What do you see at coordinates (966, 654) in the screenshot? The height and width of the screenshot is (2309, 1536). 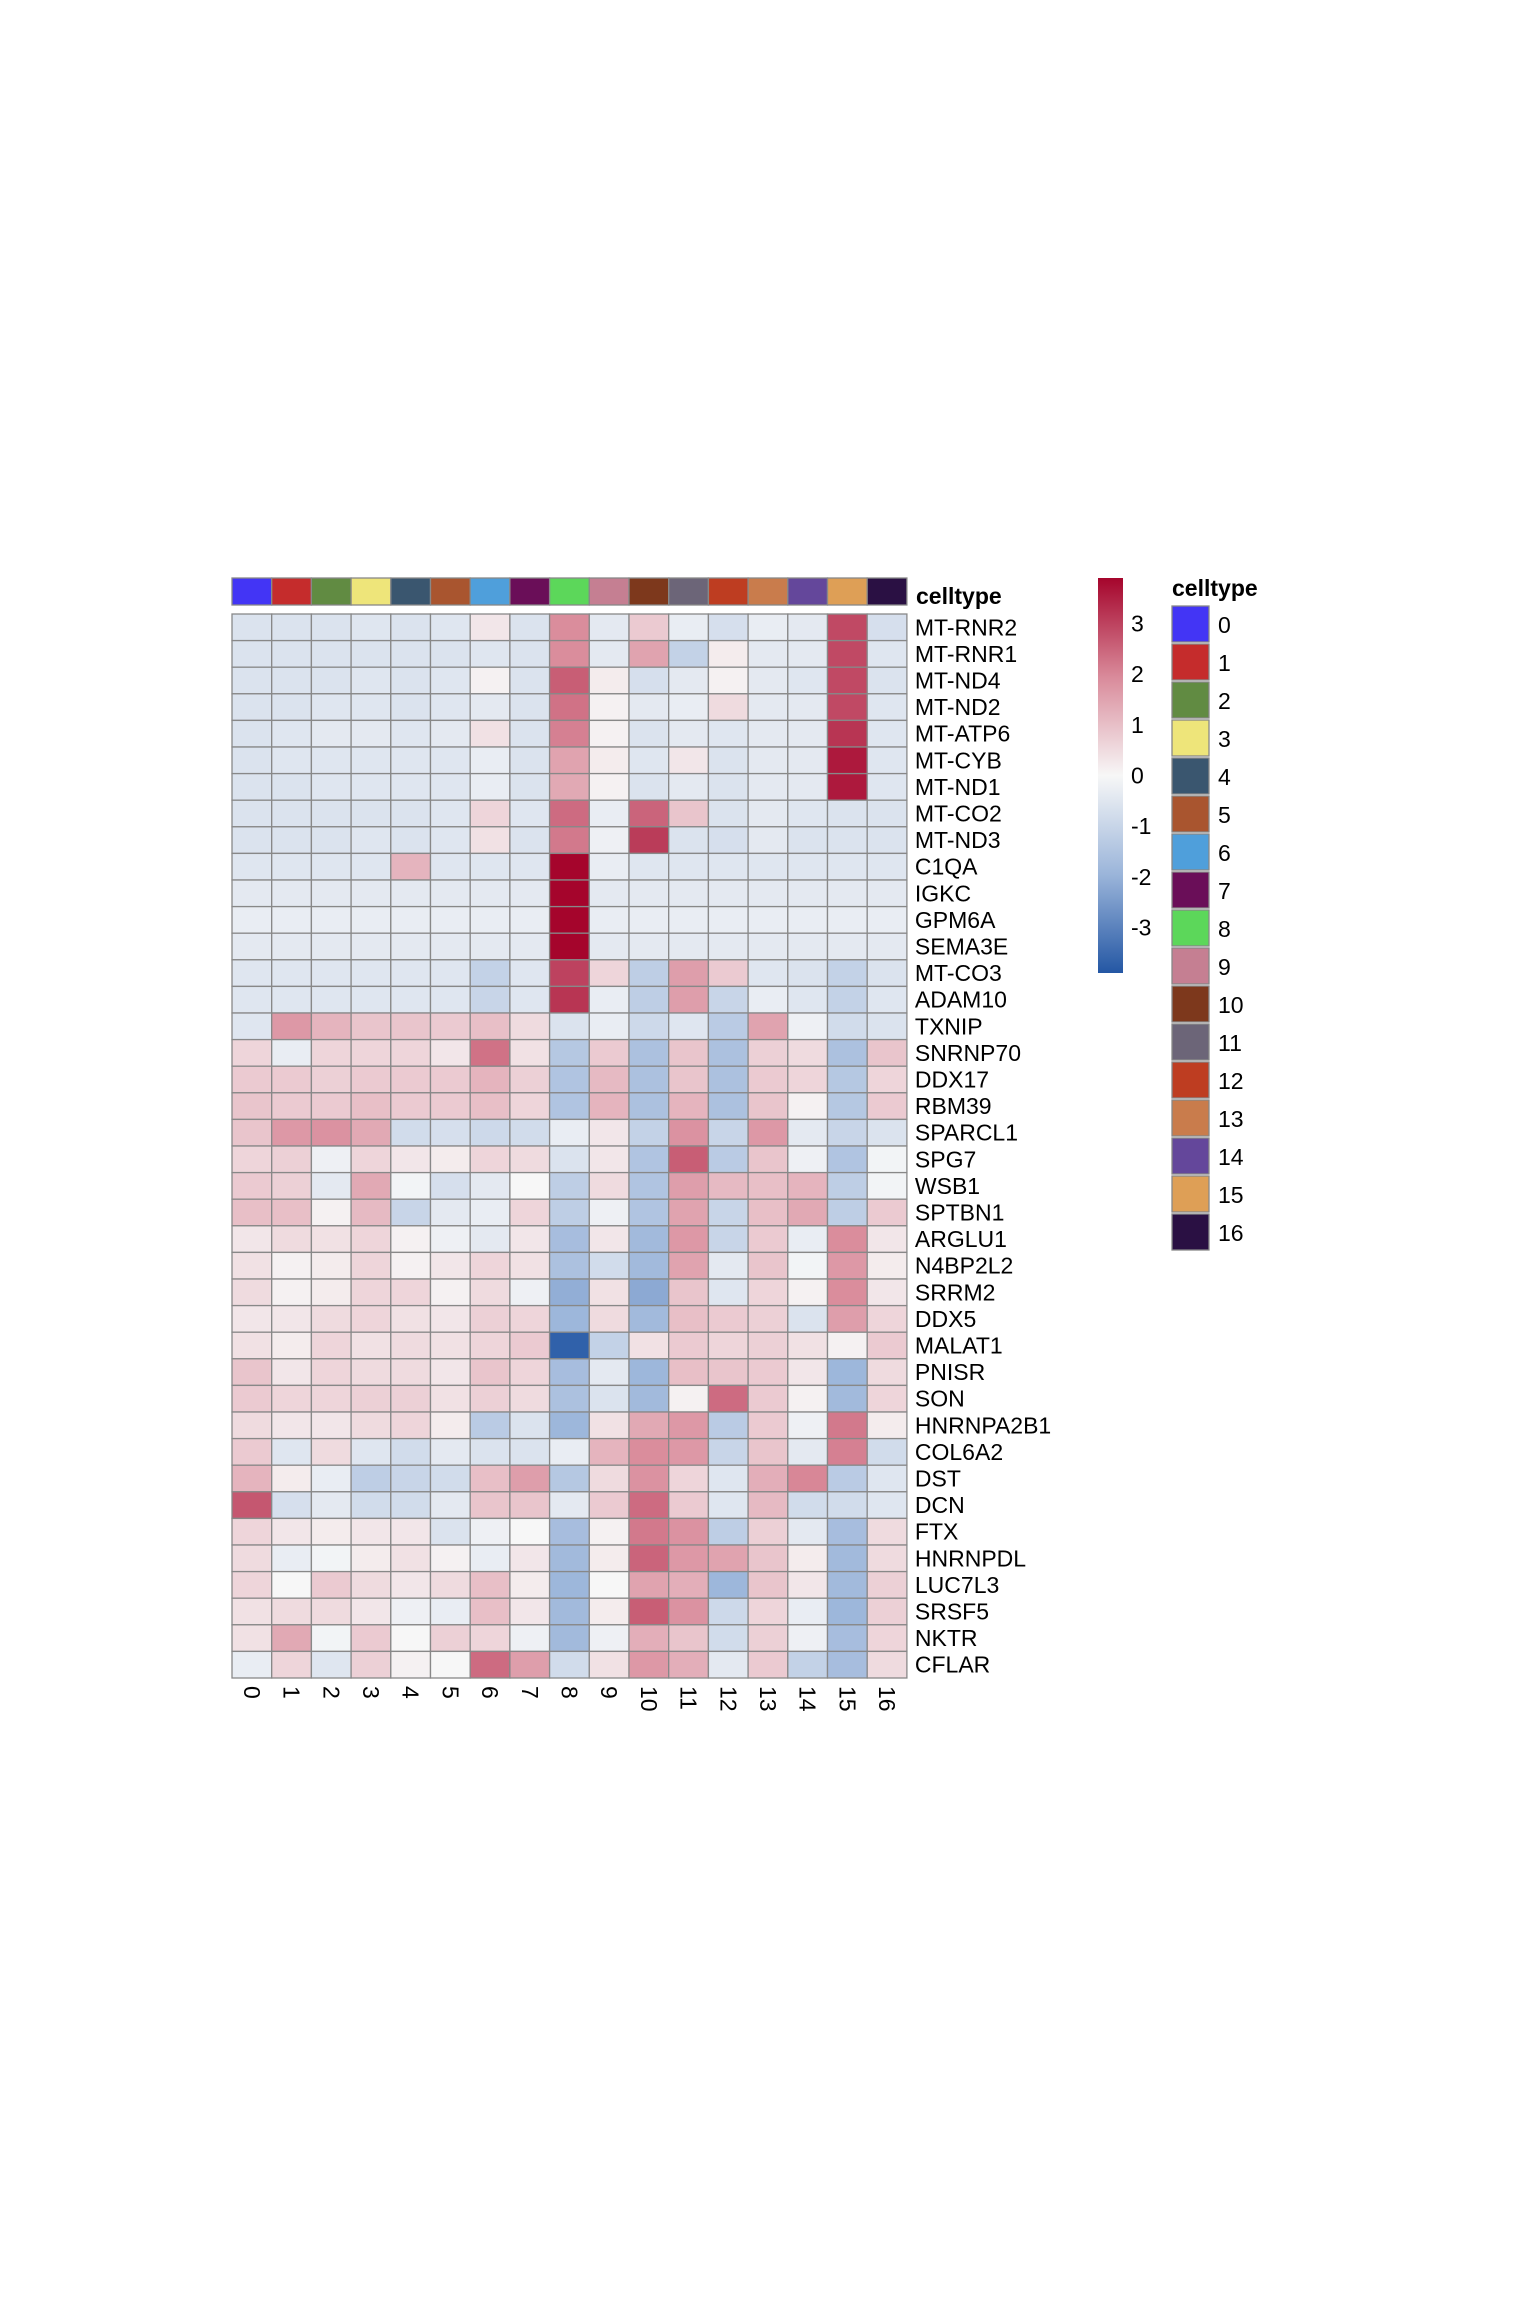 I see `row-label: MT-RNR1` at bounding box center [966, 654].